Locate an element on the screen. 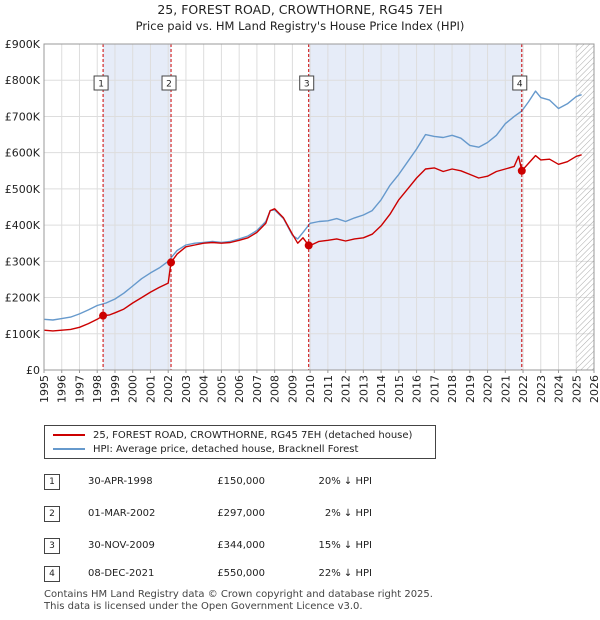 The width and height of the screenshot is (600, 620). x-tick-label: 2019 is located at coordinates (470, 389).